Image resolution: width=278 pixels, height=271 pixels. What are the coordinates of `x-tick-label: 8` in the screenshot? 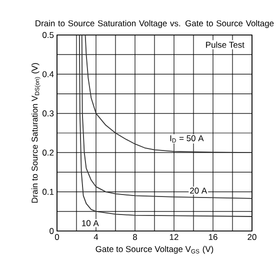 It's located at (135, 237).